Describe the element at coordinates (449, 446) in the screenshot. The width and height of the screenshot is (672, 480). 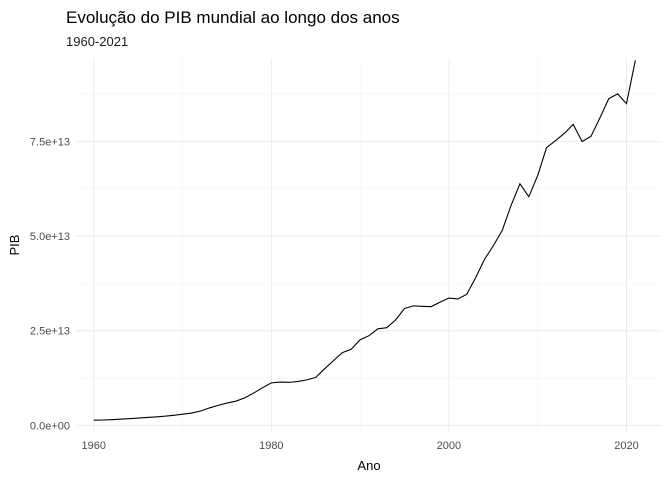
I see `x-tick-label: 2000` at that location.